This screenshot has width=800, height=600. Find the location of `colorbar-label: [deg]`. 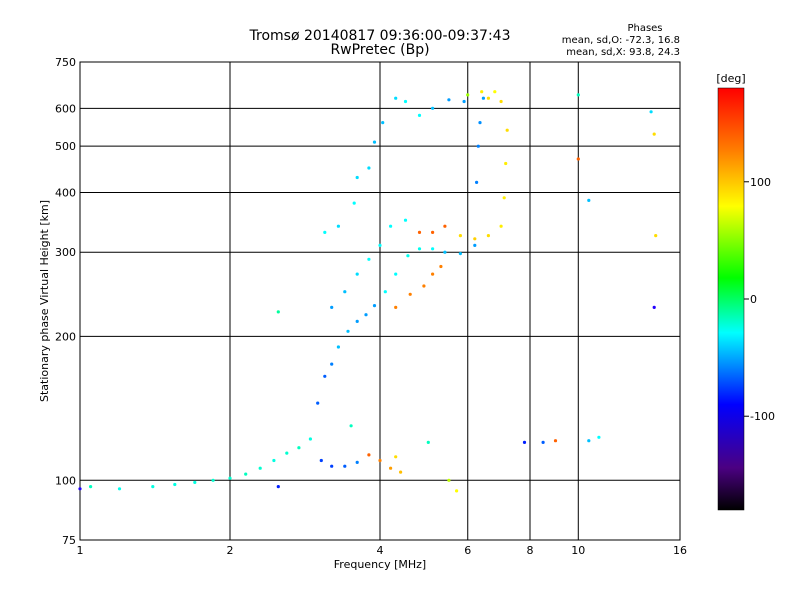

colorbar-label: [deg] is located at coordinates (730, 78).